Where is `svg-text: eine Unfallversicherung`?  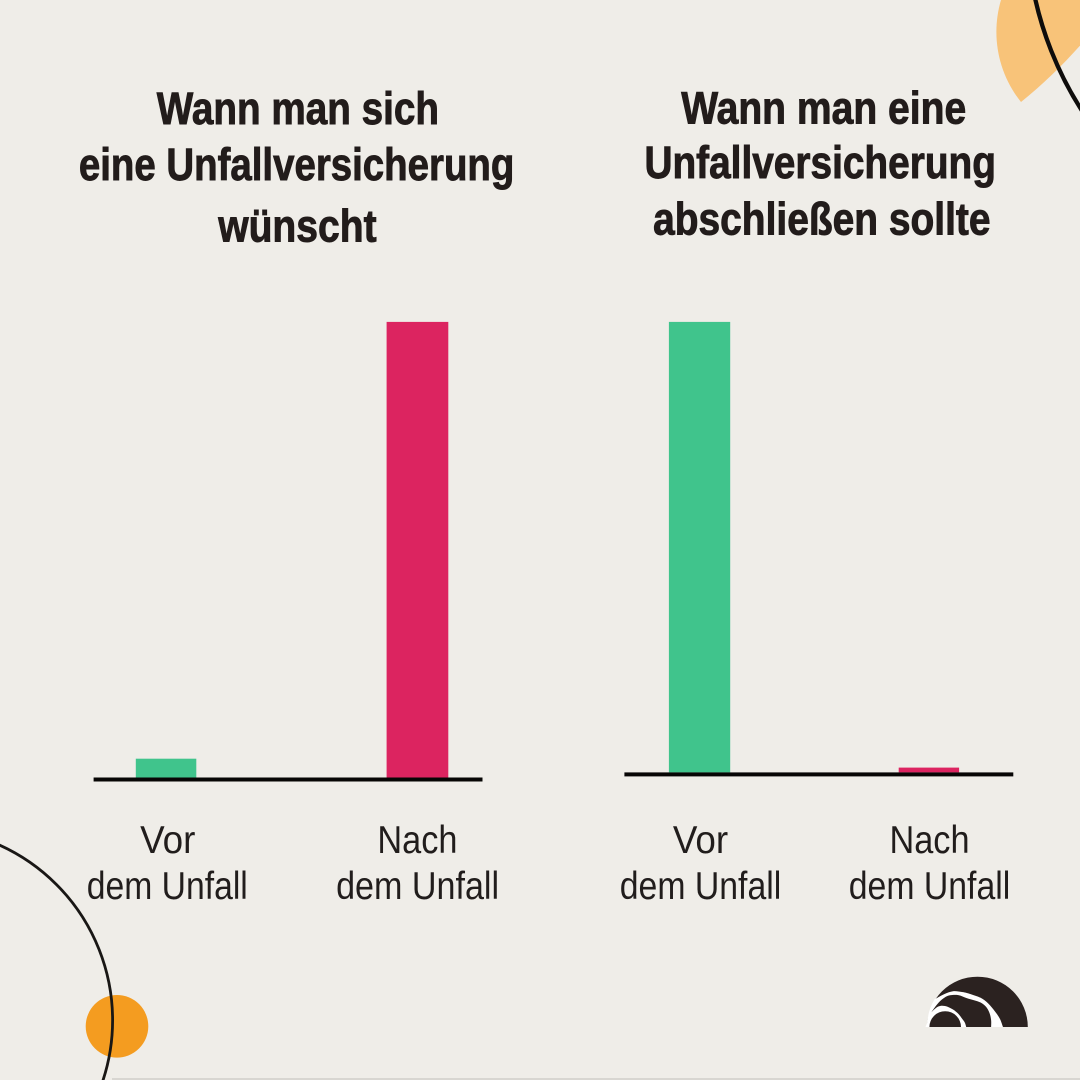 svg-text: eine Unfallversicherung is located at coordinates (297, 164).